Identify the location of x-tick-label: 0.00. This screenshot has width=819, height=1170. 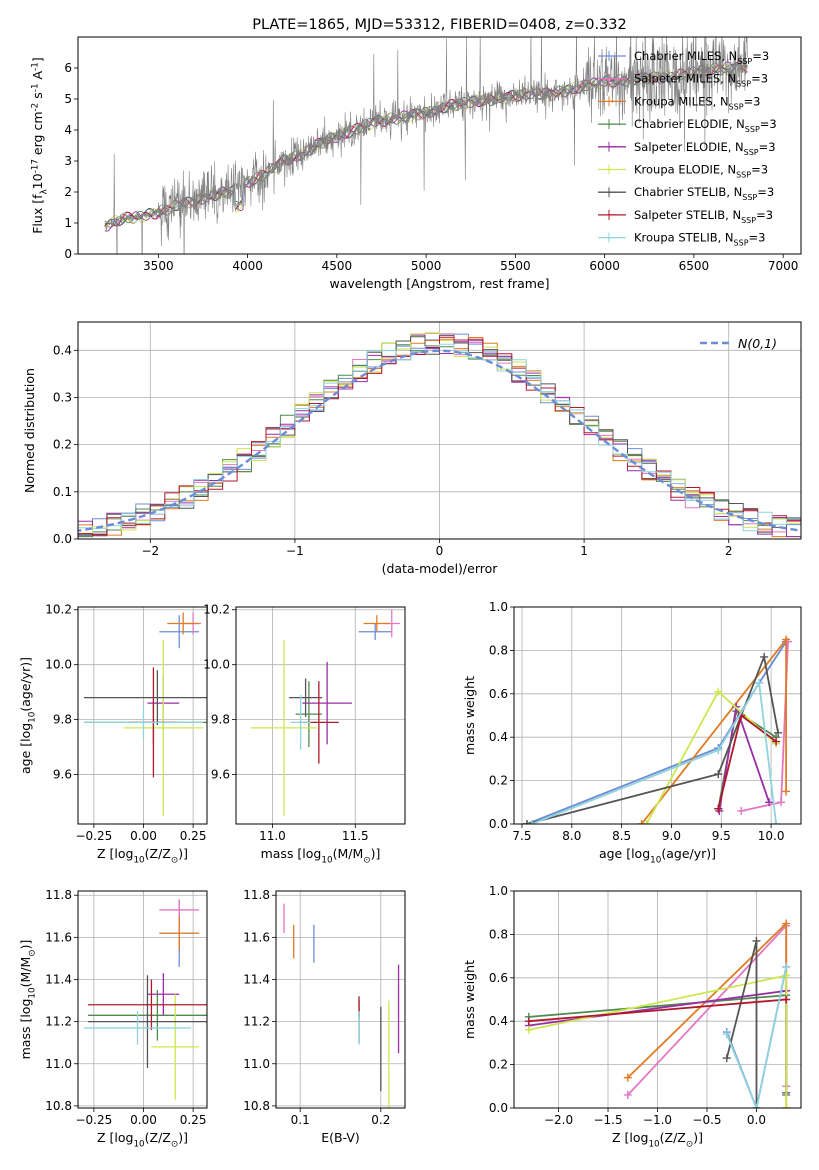
(143, 1120).